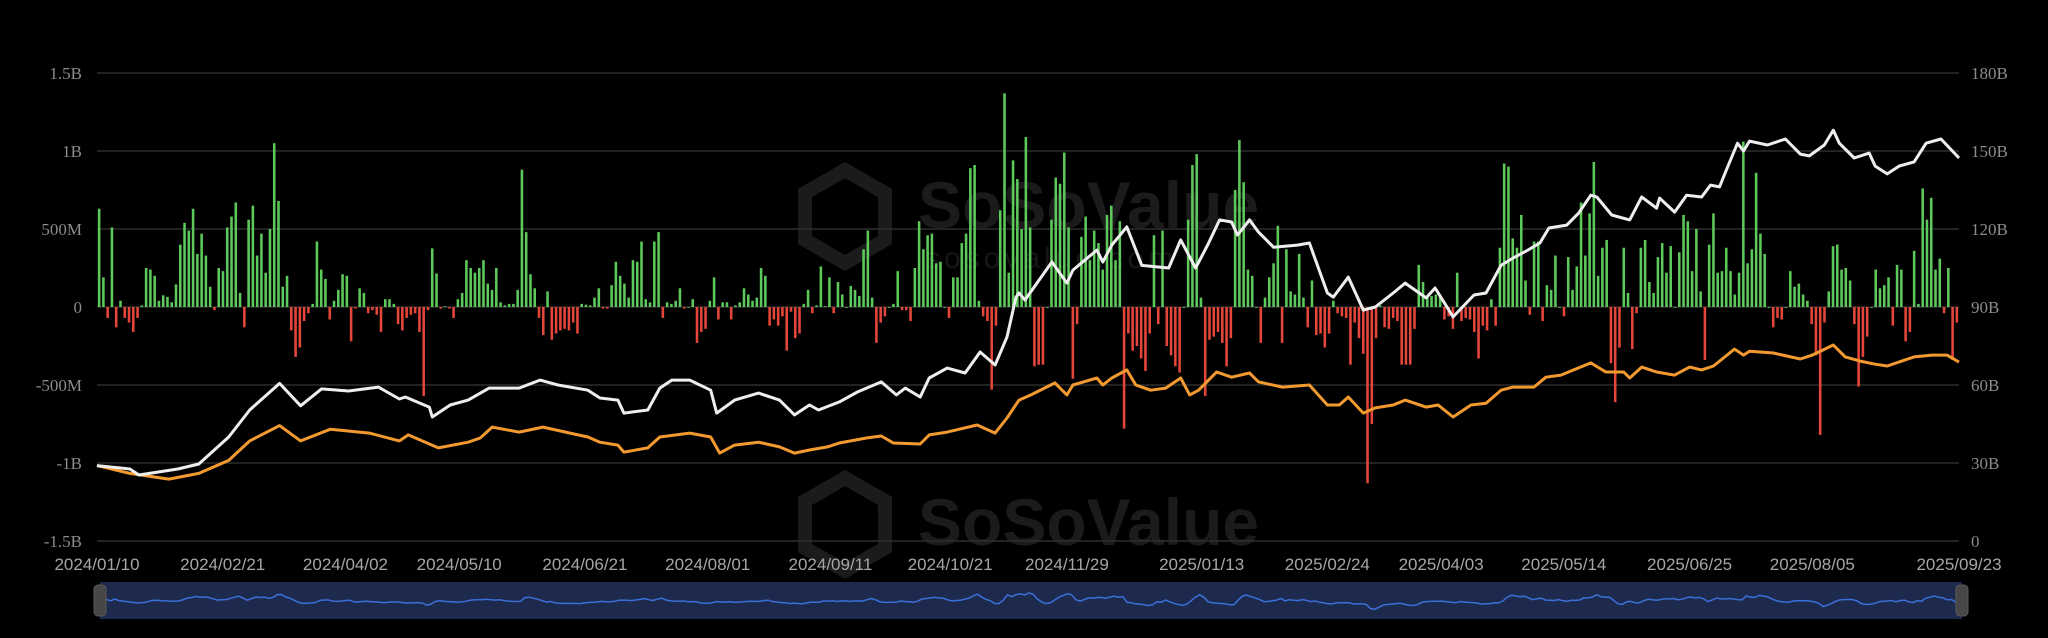  Describe the element at coordinates (100, 600) in the screenshot. I see `slider-left-handle` at that location.